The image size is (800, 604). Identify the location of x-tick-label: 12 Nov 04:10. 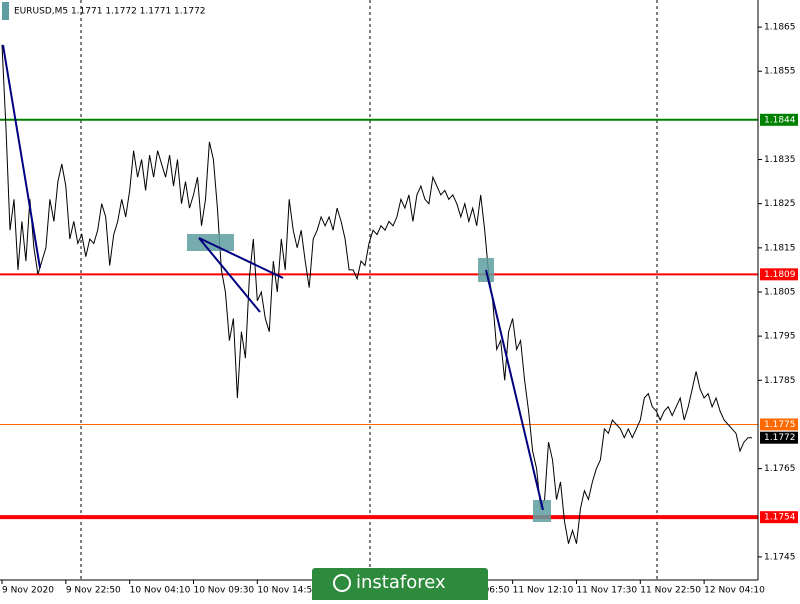
(734, 591).